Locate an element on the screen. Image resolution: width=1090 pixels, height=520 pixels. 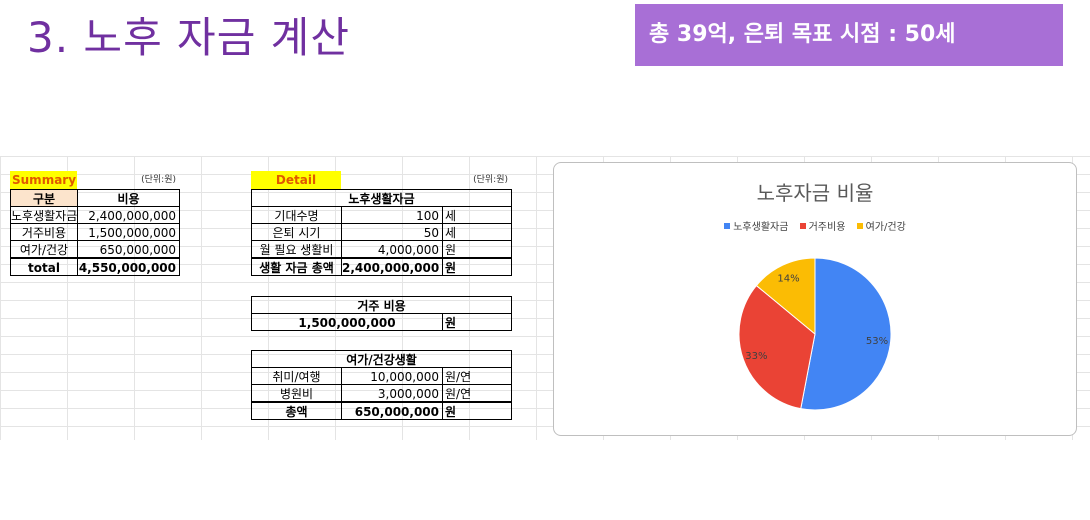
legend-item: 노후생활자금 is located at coordinates (756, 227).